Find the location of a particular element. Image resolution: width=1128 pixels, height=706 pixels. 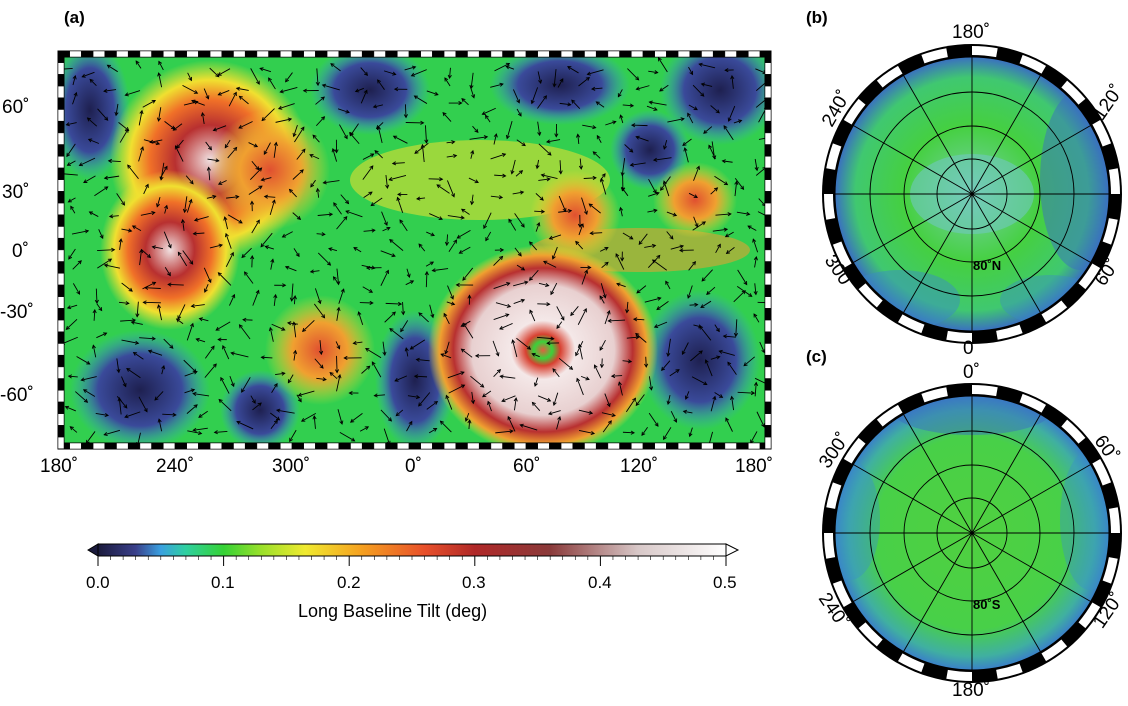

lat-tick: -30˚ is located at coordinates (17, 312).